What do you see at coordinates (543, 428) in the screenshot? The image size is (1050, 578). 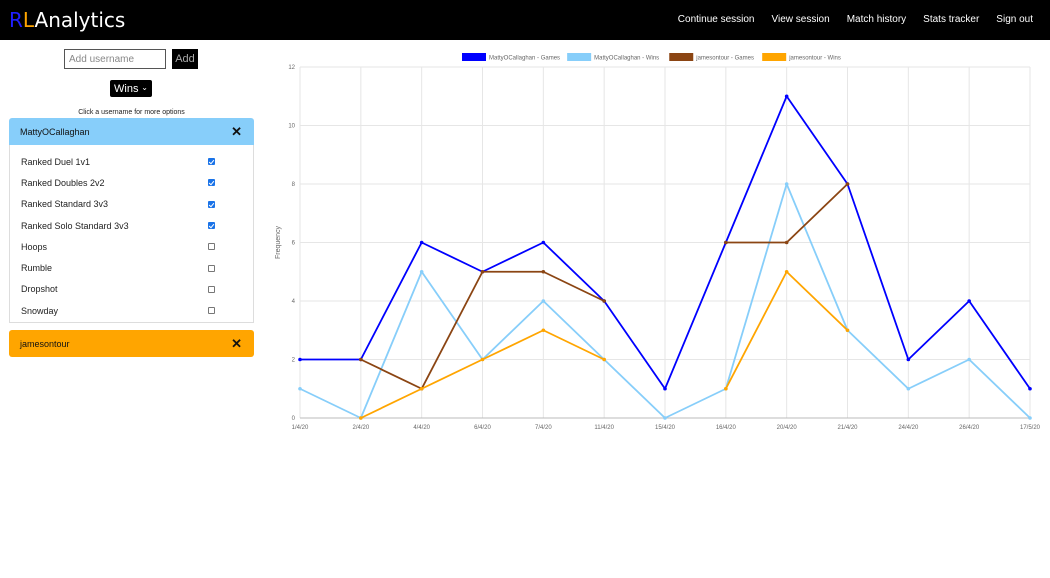 I see `x-tick-label: 7/4/20` at bounding box center [543, 428].